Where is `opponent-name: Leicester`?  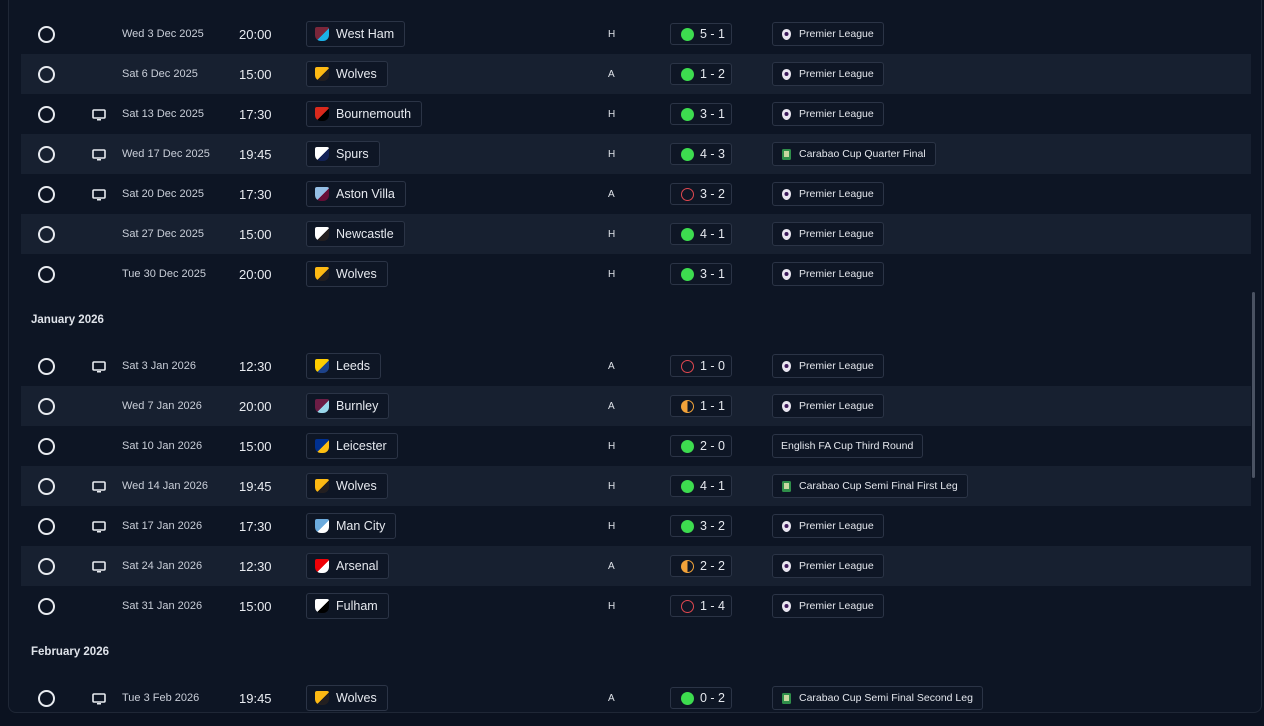 opponent-name: Leicester is located at coordinates (361, 446).